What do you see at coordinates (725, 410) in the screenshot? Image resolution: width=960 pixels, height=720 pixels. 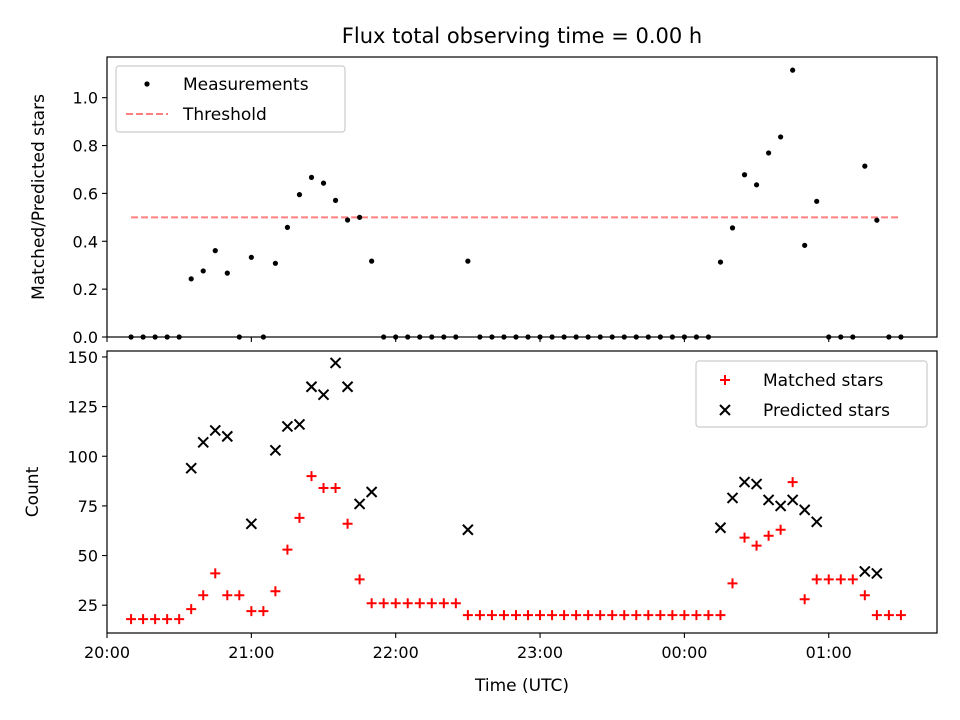 I see `legend-marker-predicted` at bounding box center [725, 410].